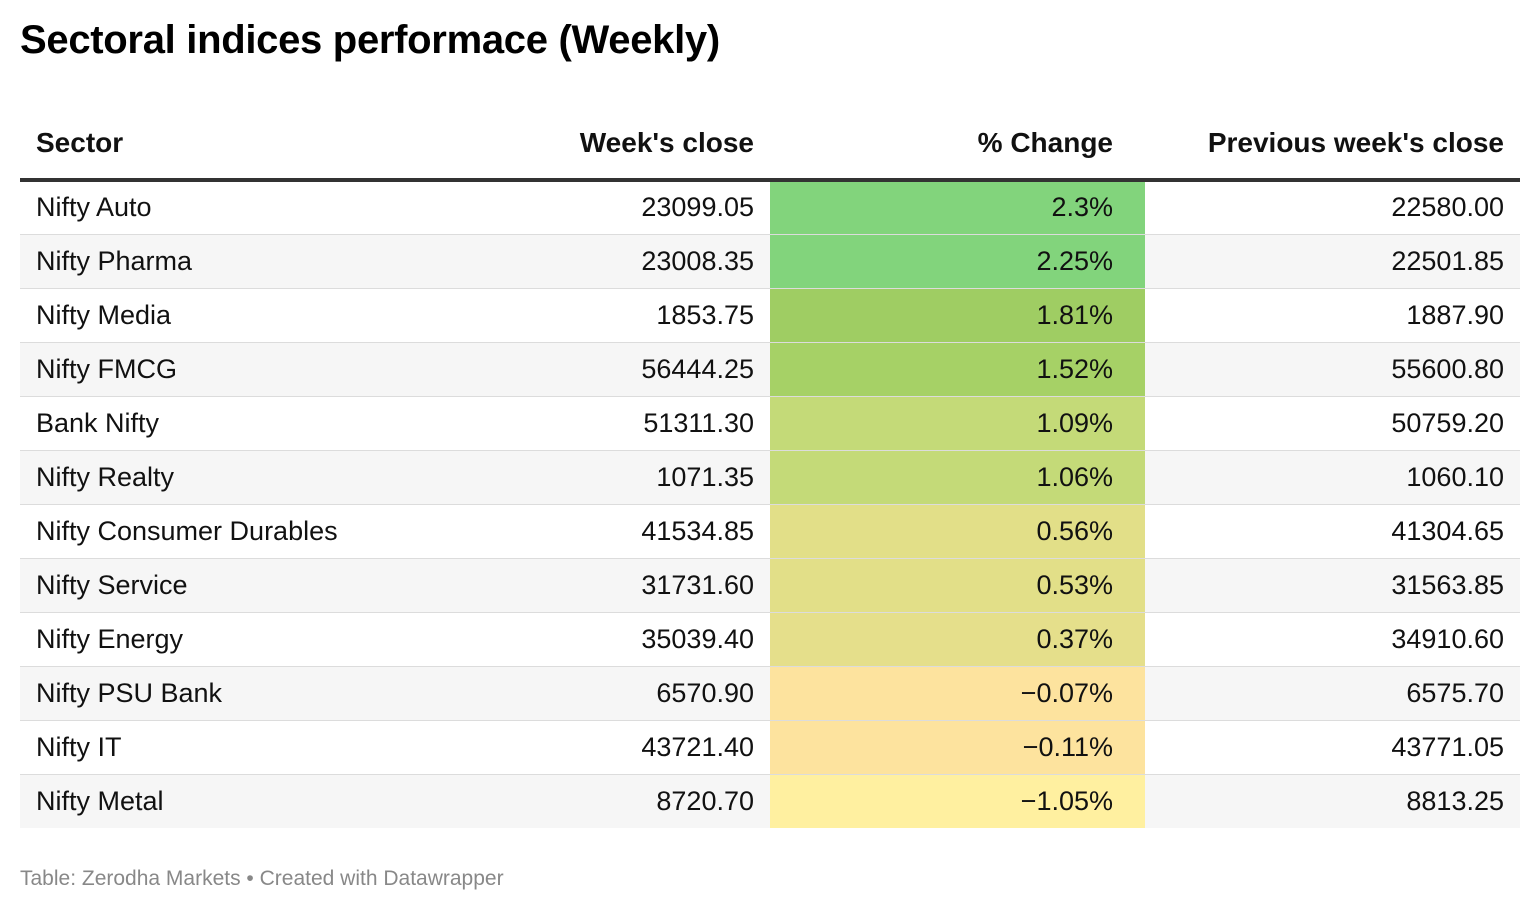 The image size is (1540, 914). I want to click on cell-percent-change: 2.25%, so click(957, 261).